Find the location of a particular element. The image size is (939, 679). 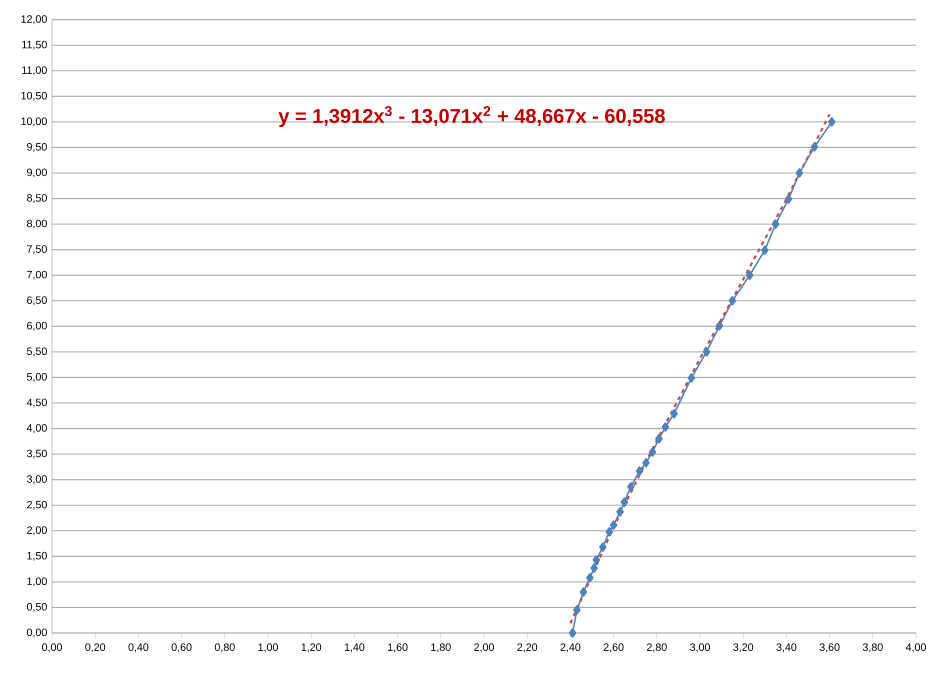

y-tick-label: 0,50 is located at coordinates (36, 607).